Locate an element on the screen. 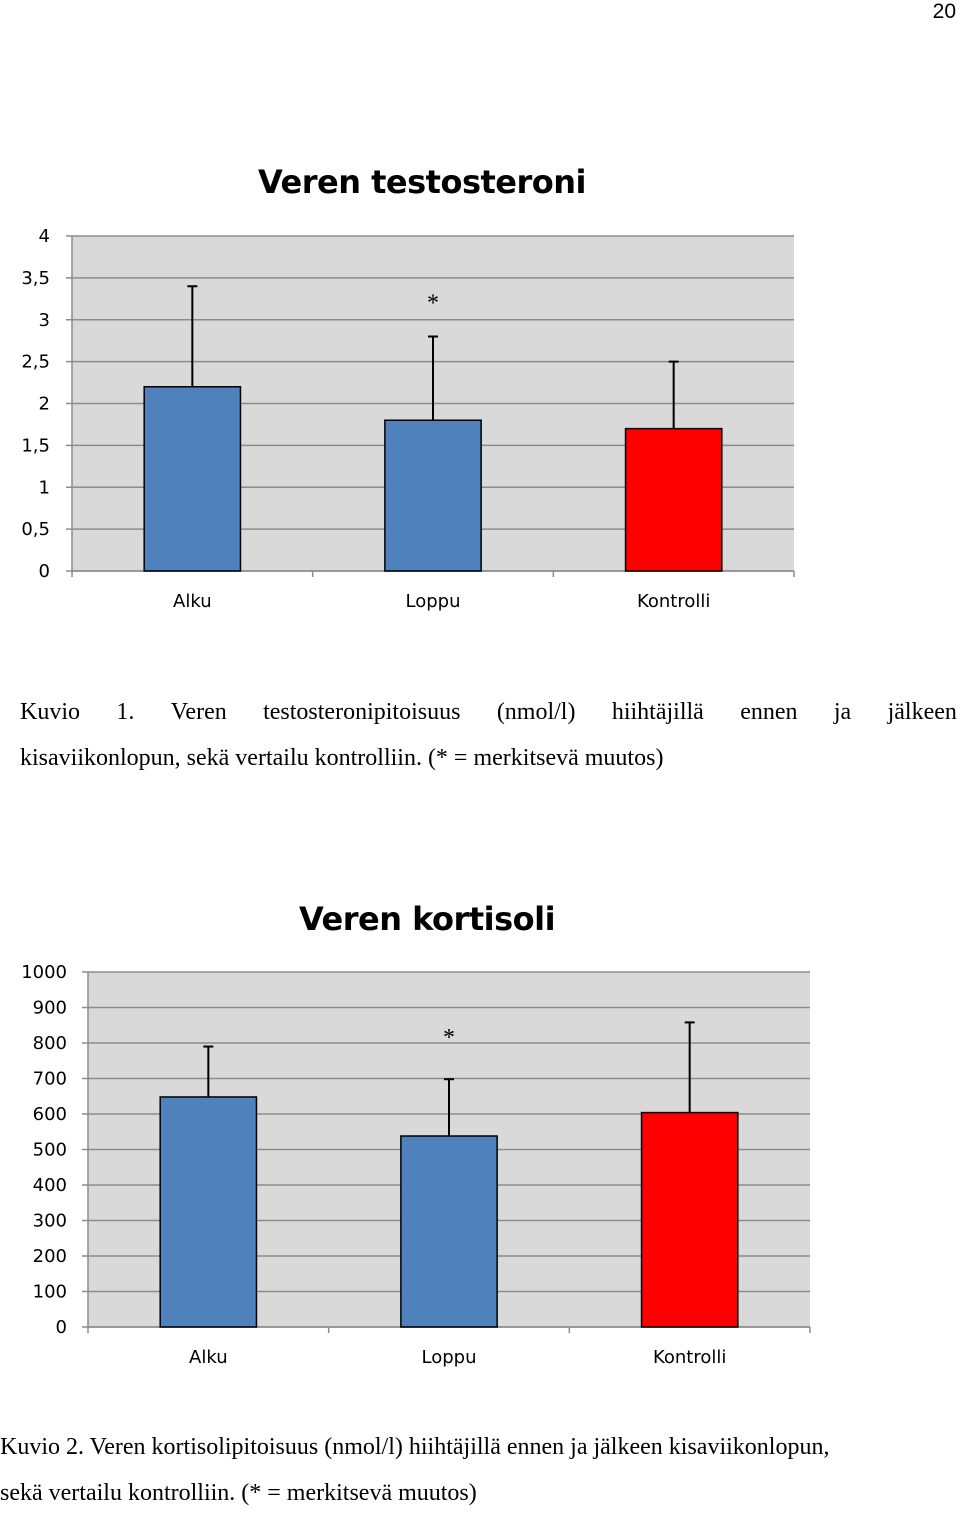 The height and width of the screenshot is (1516, 960). page-number: 20 is located at coordinates (944, 11).